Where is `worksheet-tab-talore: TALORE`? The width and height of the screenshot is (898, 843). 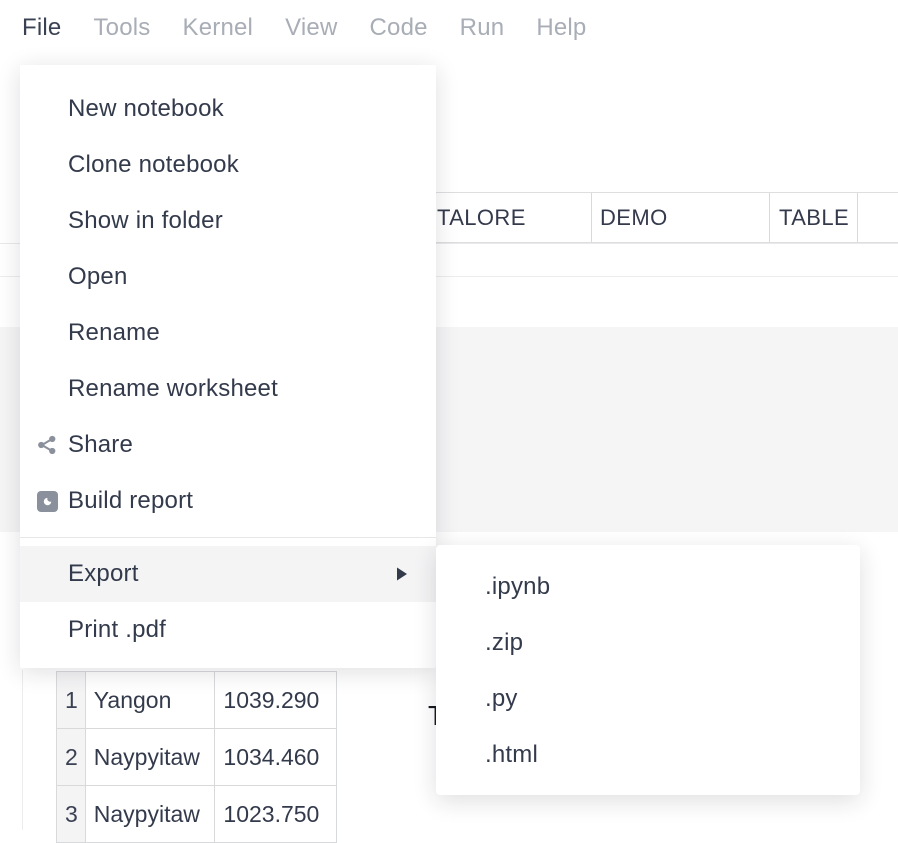
worksheet-tab-talore: TALORE is located at coordinates (481, 217).